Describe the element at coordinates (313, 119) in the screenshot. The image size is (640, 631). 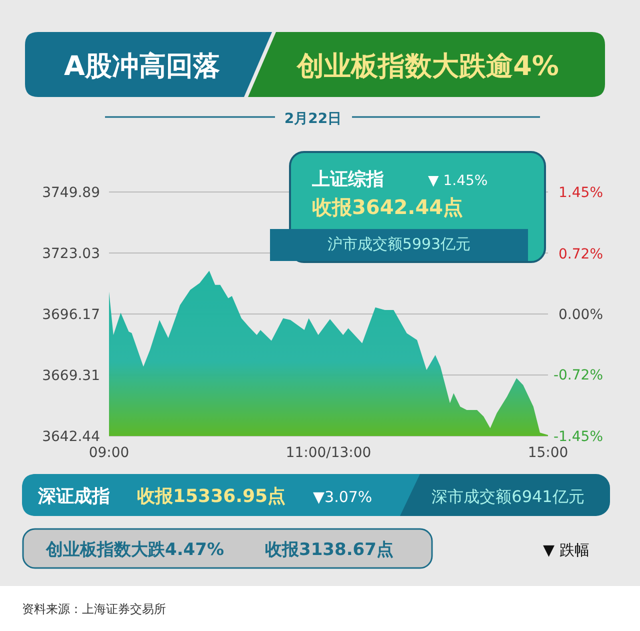
I see `text: 2月22日` at that location.